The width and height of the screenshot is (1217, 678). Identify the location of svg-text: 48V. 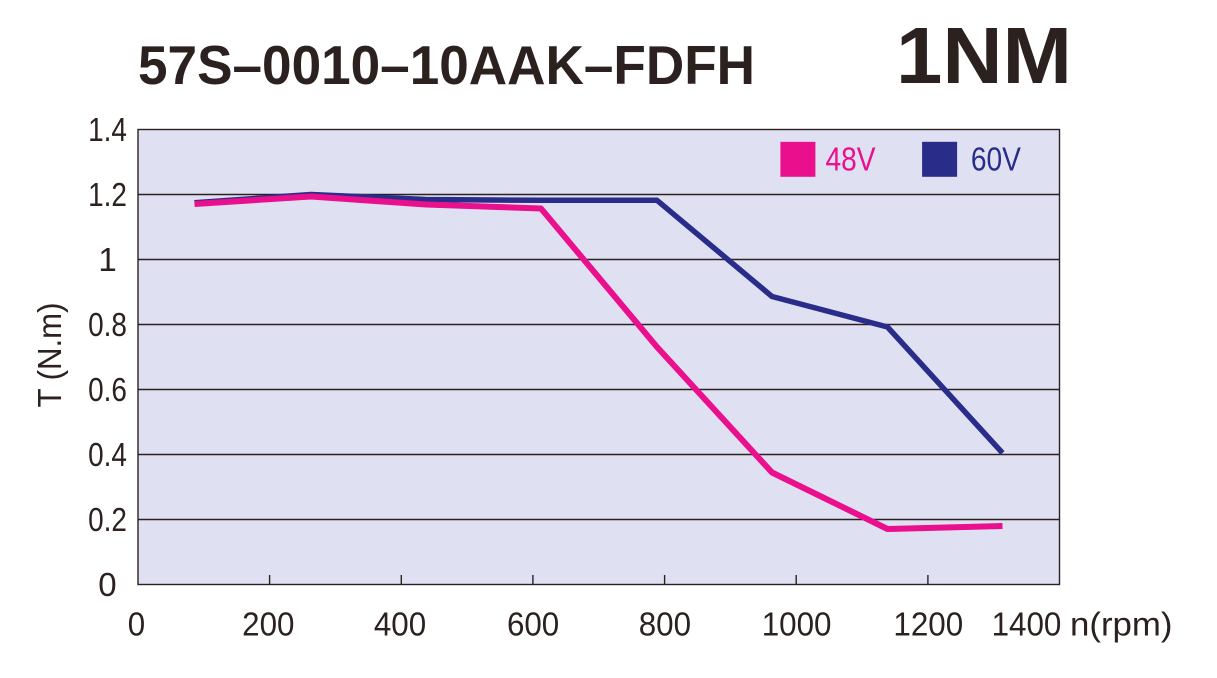
(851, 159).